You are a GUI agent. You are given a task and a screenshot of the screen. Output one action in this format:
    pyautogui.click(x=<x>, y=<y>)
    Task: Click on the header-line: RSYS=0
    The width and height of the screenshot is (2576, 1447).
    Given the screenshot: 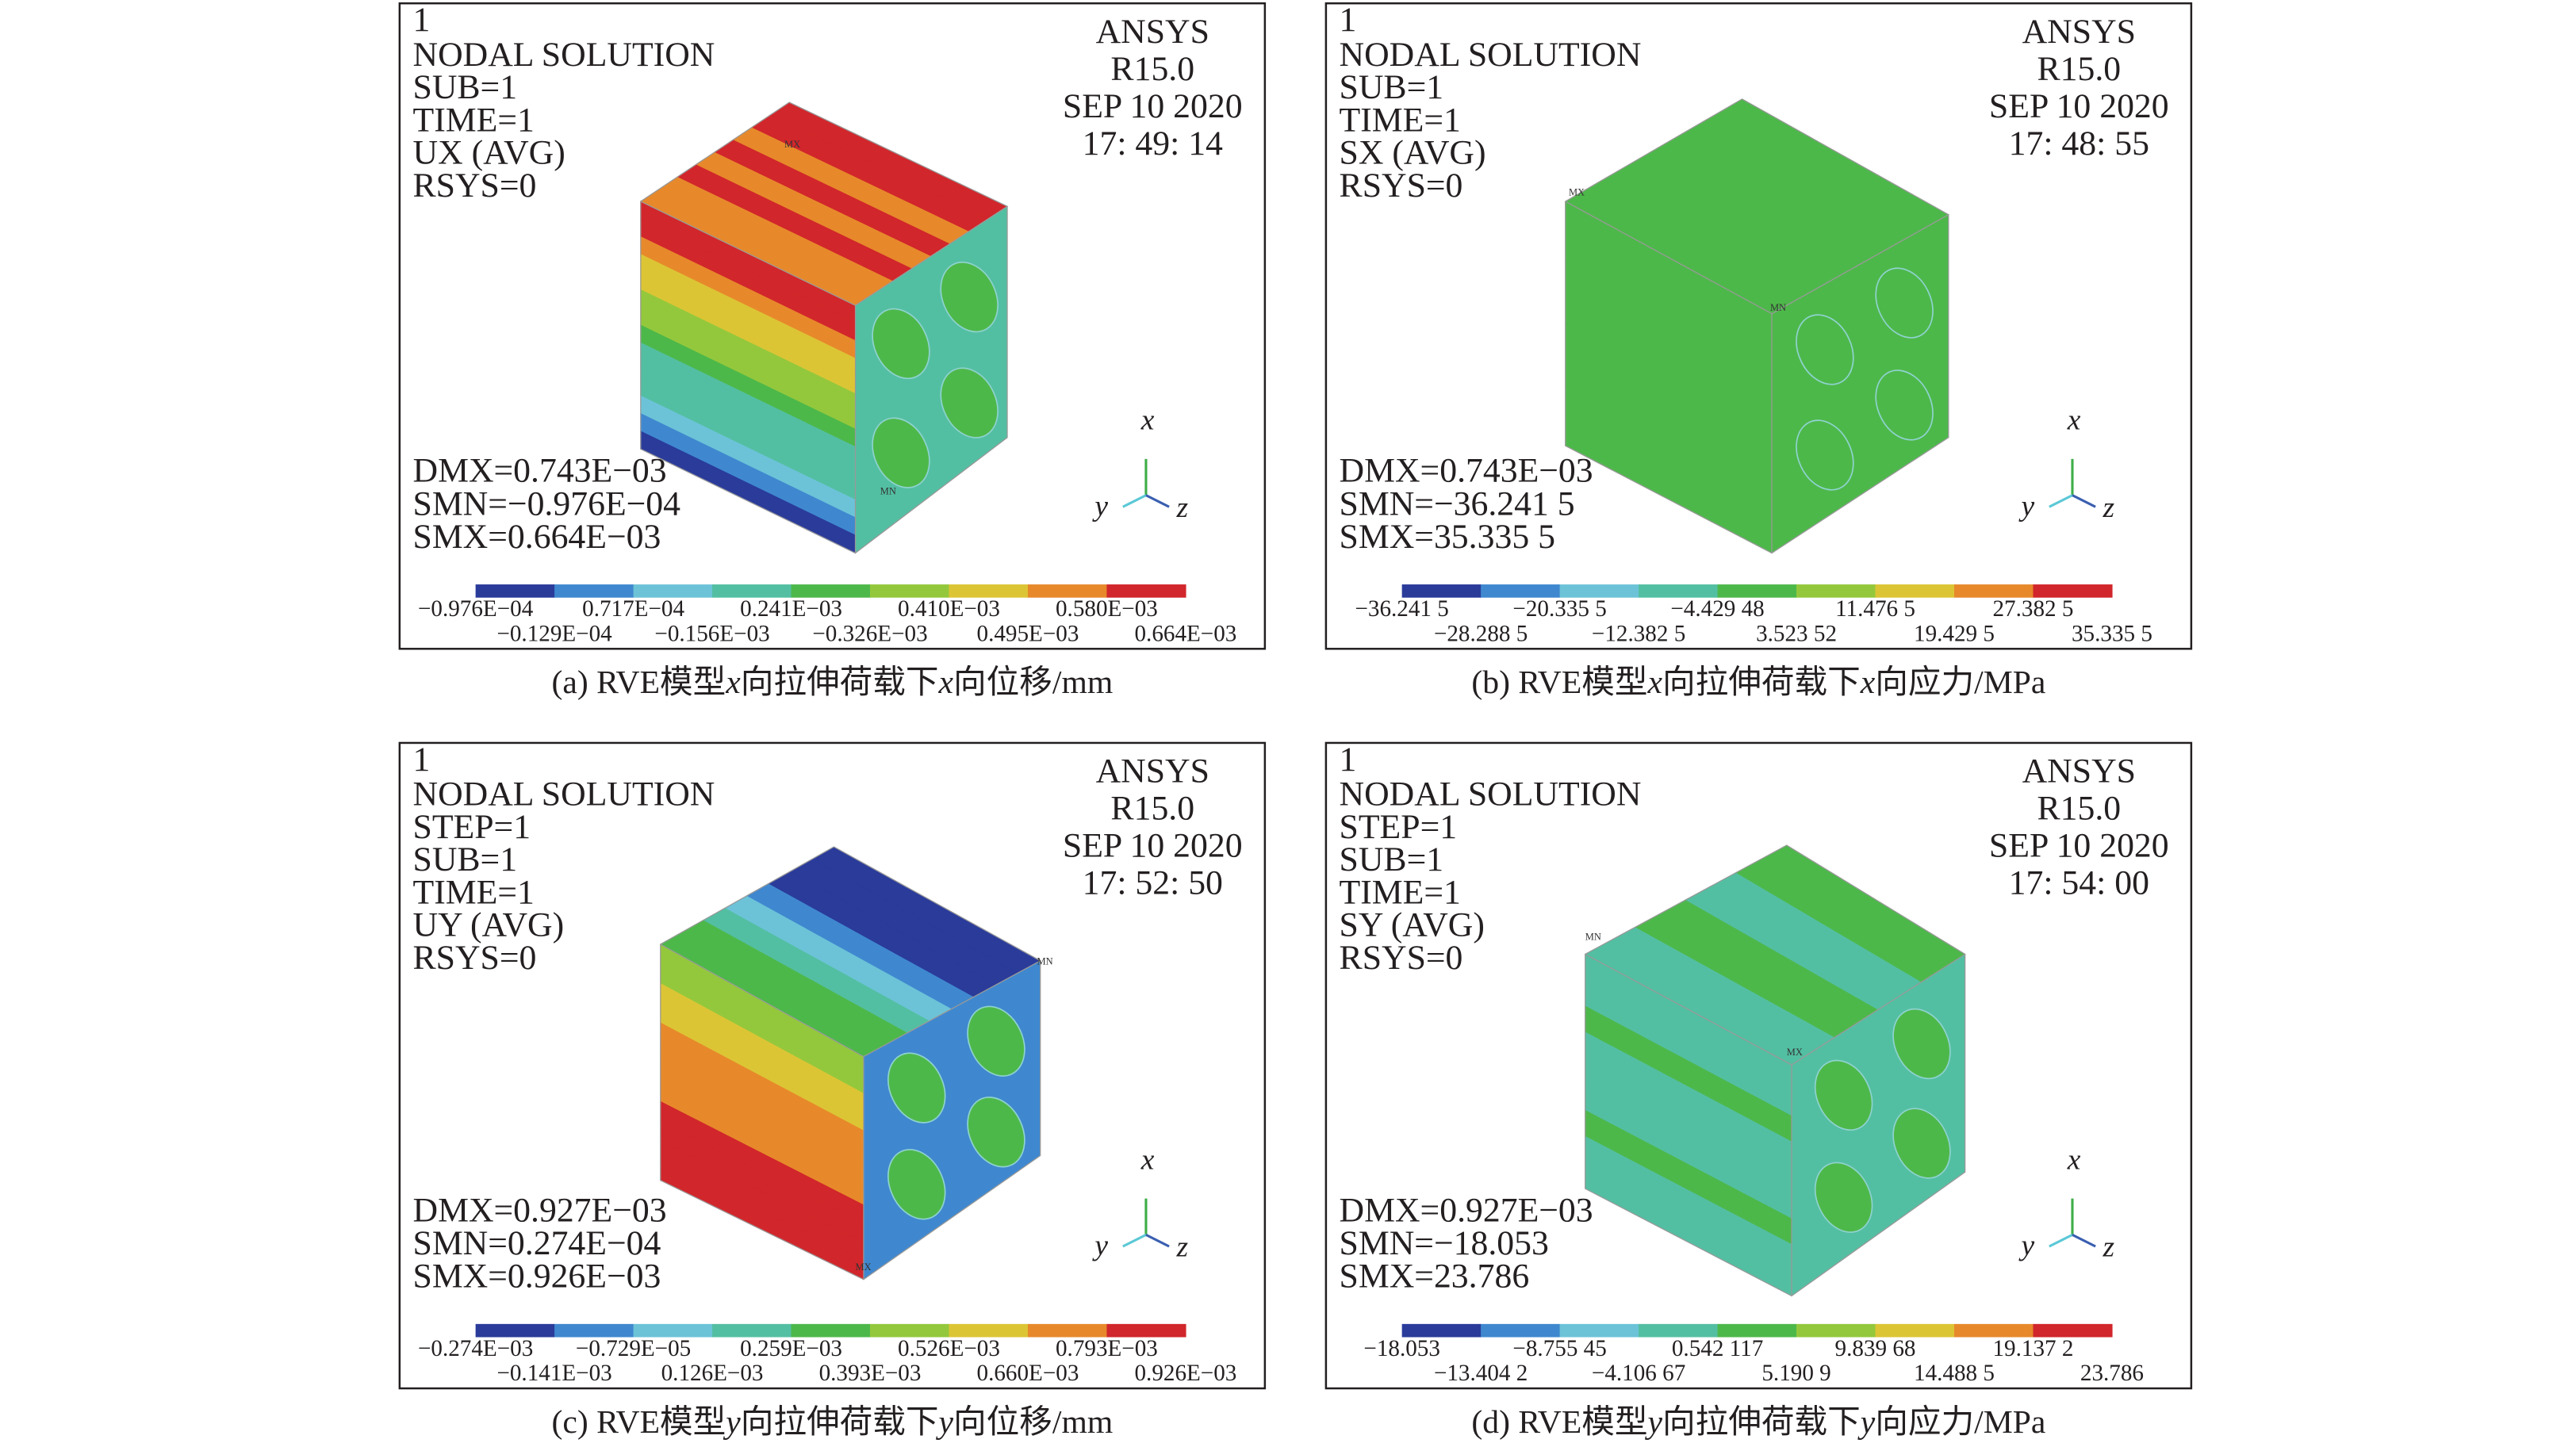 What is the action you would take?
    pyautogui.click(x=1402, y=186)
    